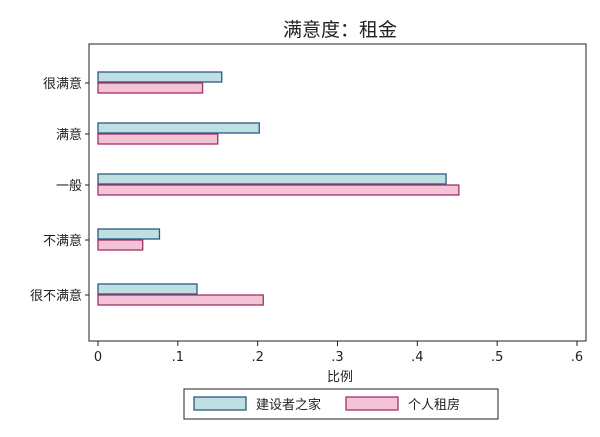  I want to click on legend-label-1: 建设者之家, so click(288, 405).